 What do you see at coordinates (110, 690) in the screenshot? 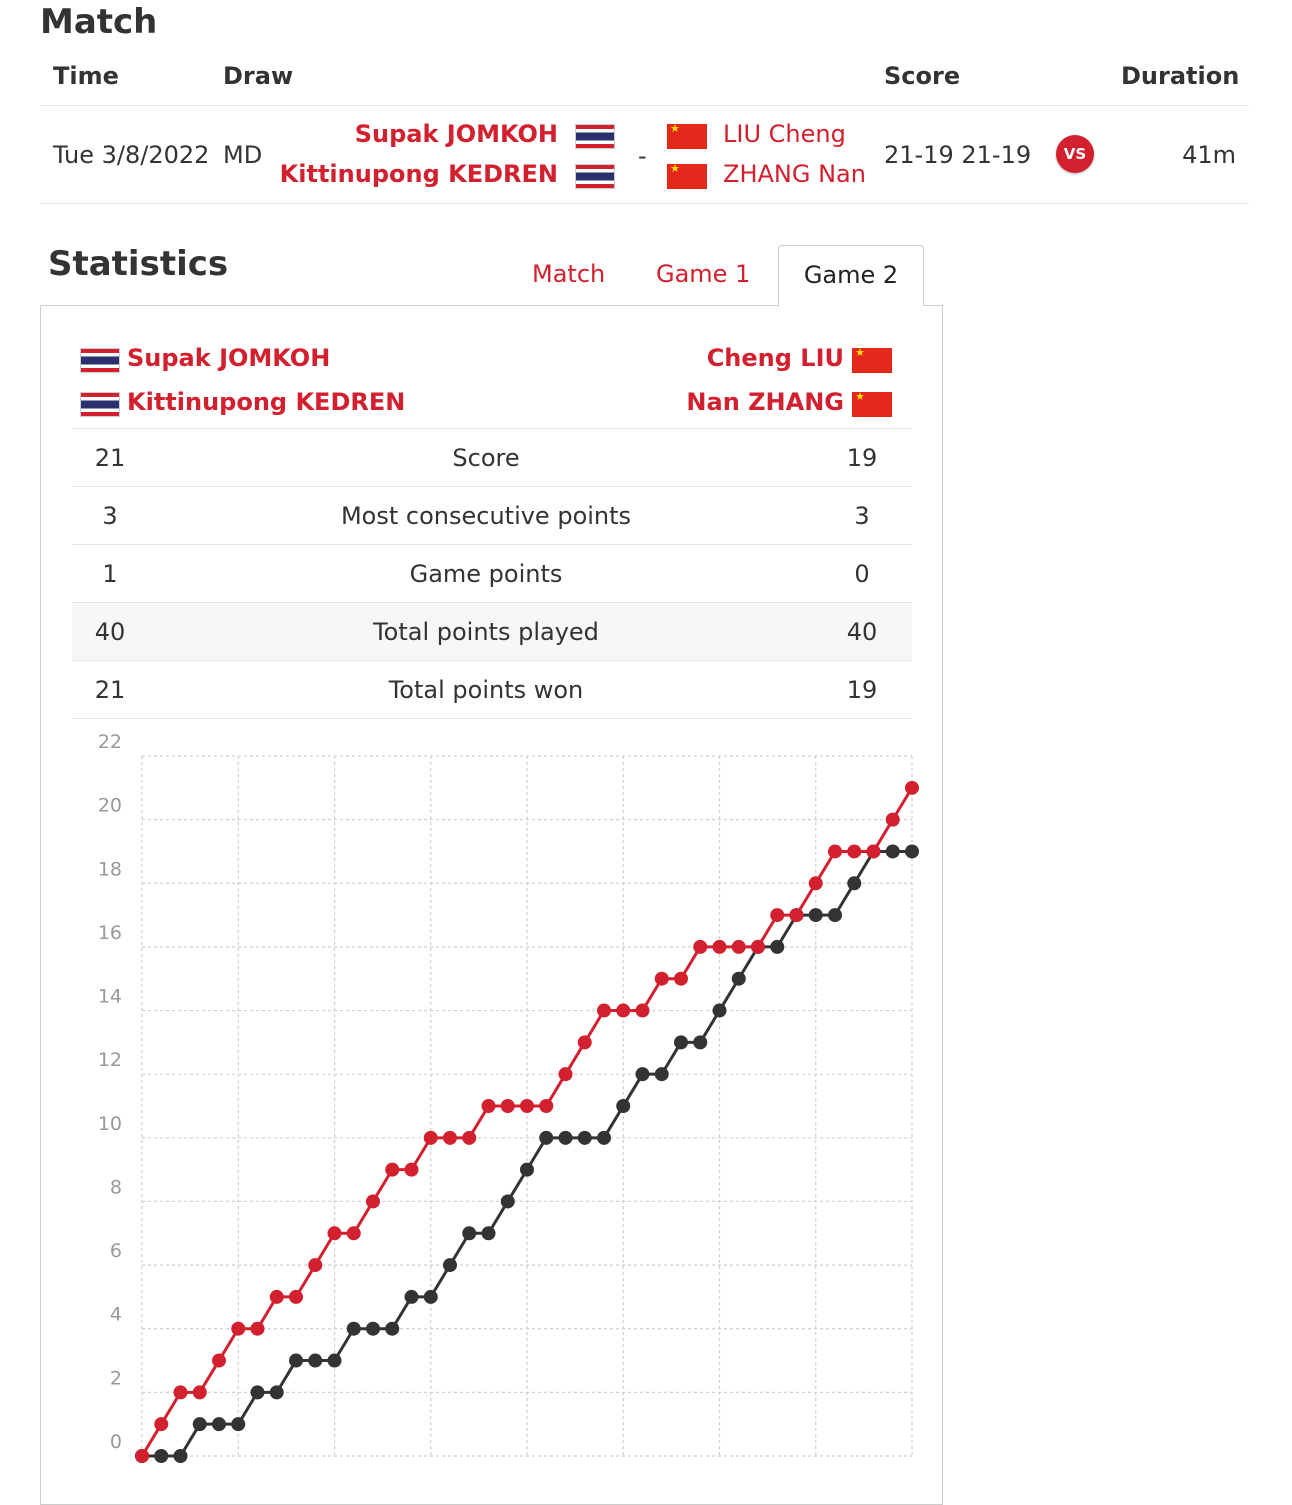
I see `stat-left-value: 21` at bounding box center [110, 690].